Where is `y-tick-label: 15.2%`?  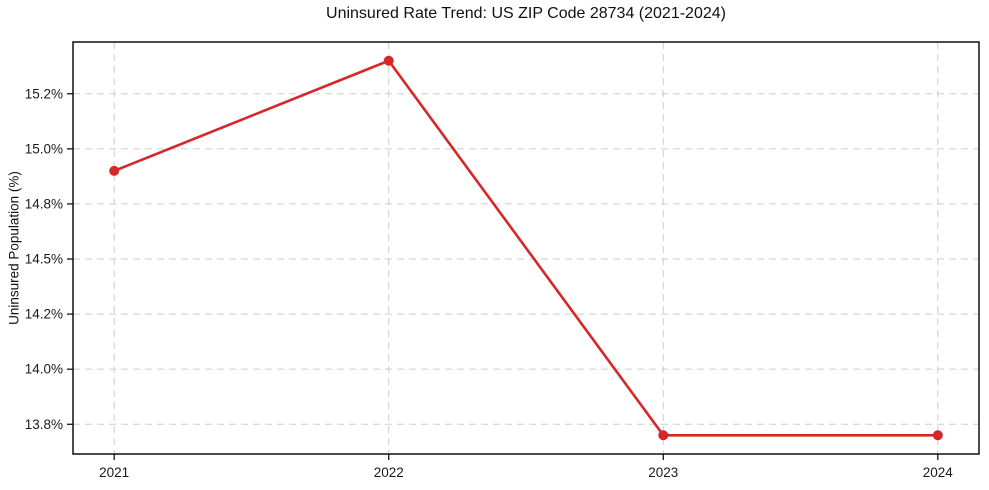
y-tick-label: 15.2% is located at coordinates (44, 93).